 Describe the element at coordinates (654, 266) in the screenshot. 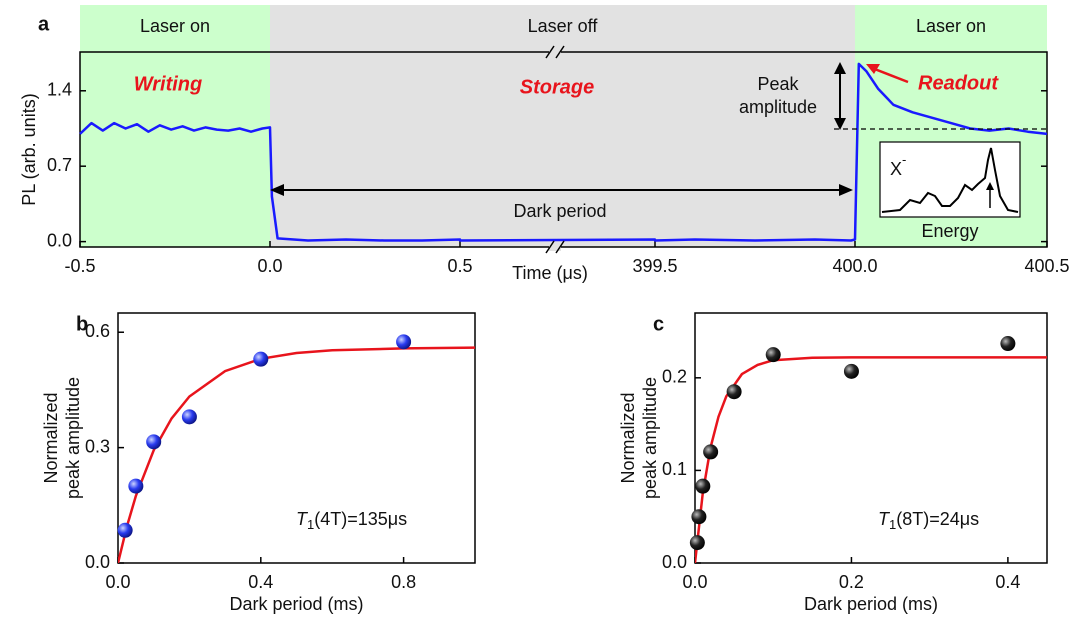

I see `x-tick-label: 399.5` at that location.